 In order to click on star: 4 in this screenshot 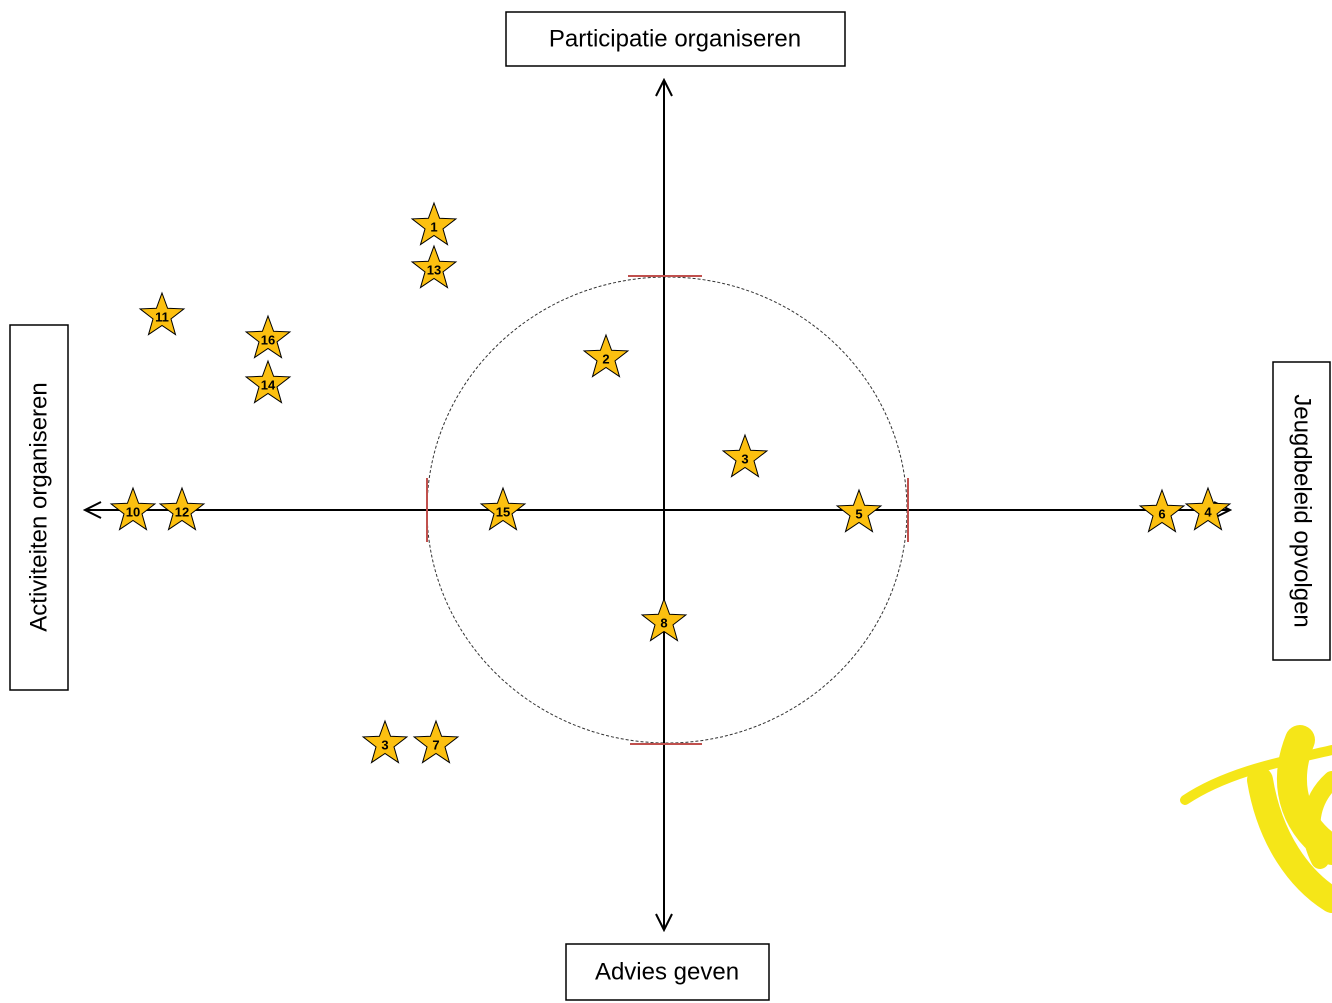, I will do `click(1208, 508)`.